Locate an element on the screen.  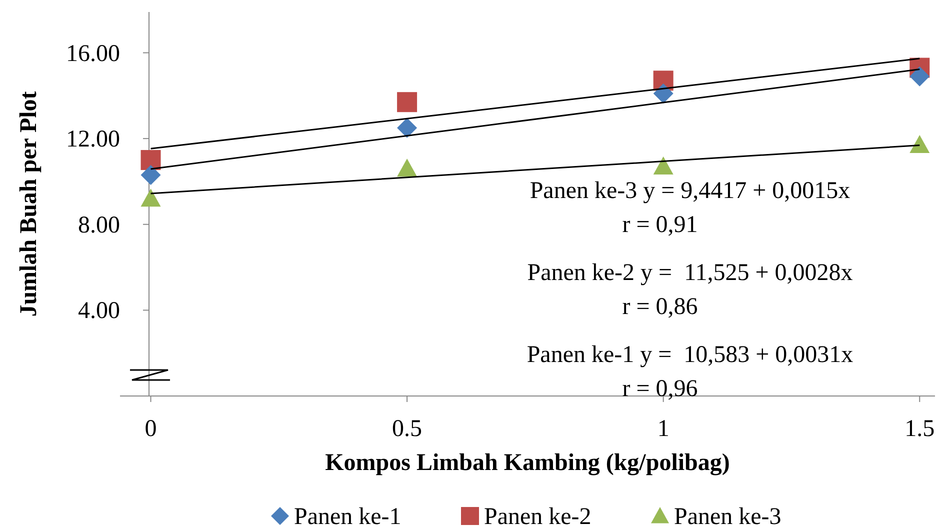
legend-label: Panen ke-3 is located at coordinates (728, 517).